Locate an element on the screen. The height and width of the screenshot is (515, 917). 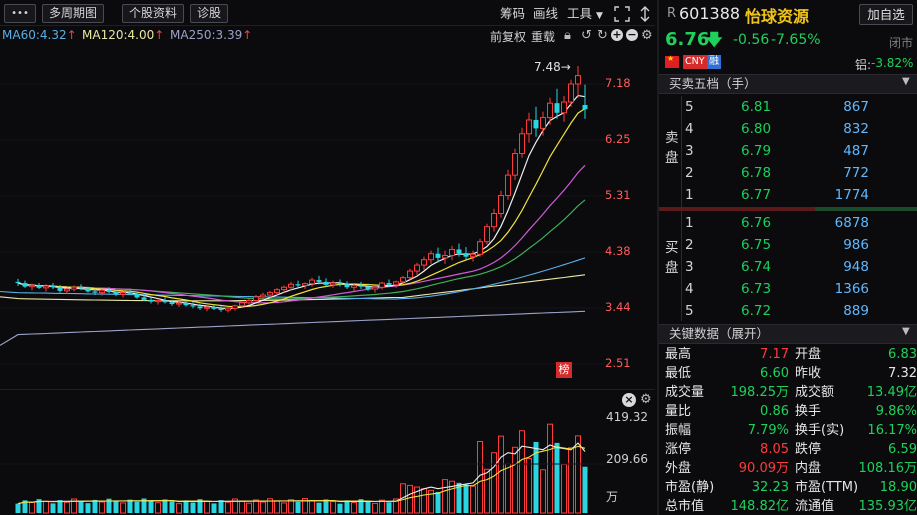
more-button: ••• is located at coordinates (20, 13).